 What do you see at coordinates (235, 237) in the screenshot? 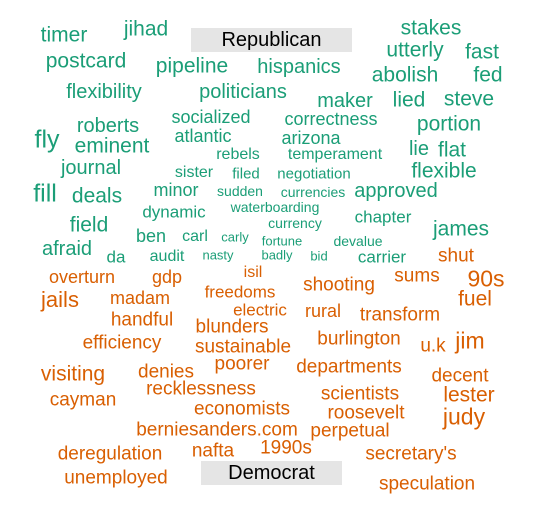
I see `word-republican-46: carly` at bounding box center [235, 237].